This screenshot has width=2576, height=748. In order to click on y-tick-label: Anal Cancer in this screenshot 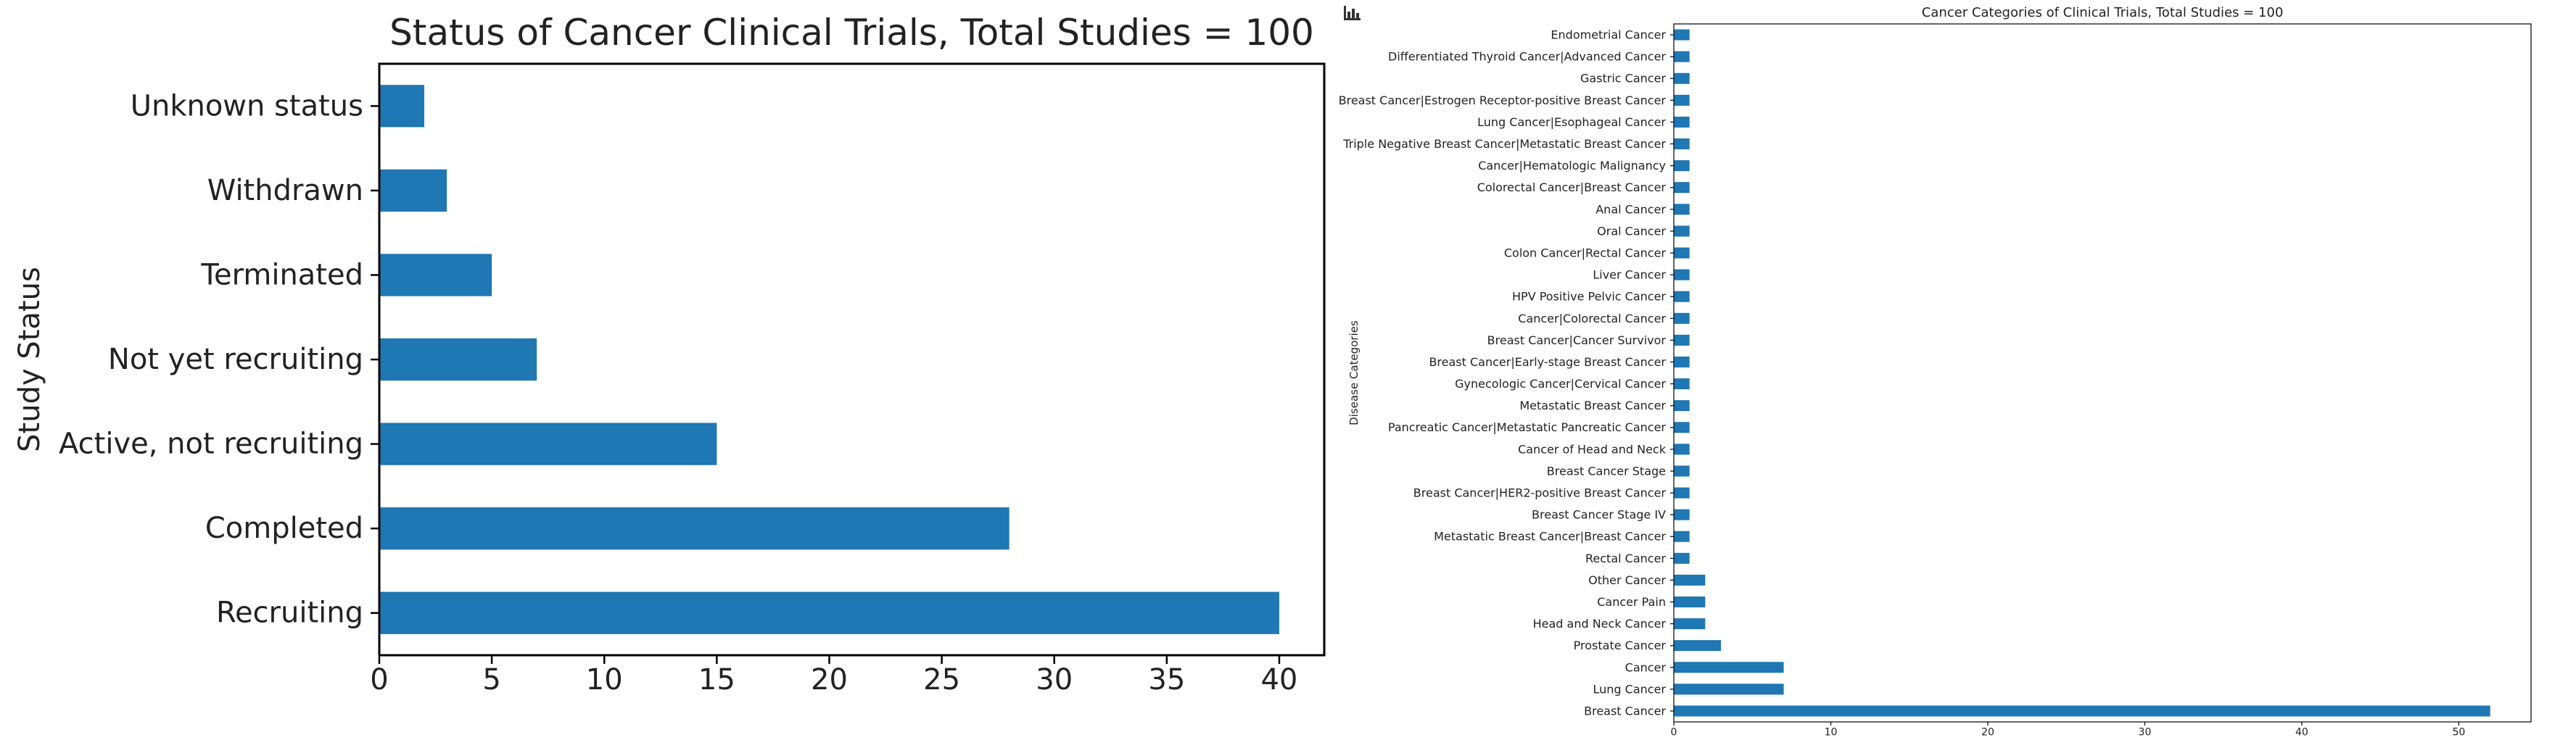, I will do `click(1630, 209)`.